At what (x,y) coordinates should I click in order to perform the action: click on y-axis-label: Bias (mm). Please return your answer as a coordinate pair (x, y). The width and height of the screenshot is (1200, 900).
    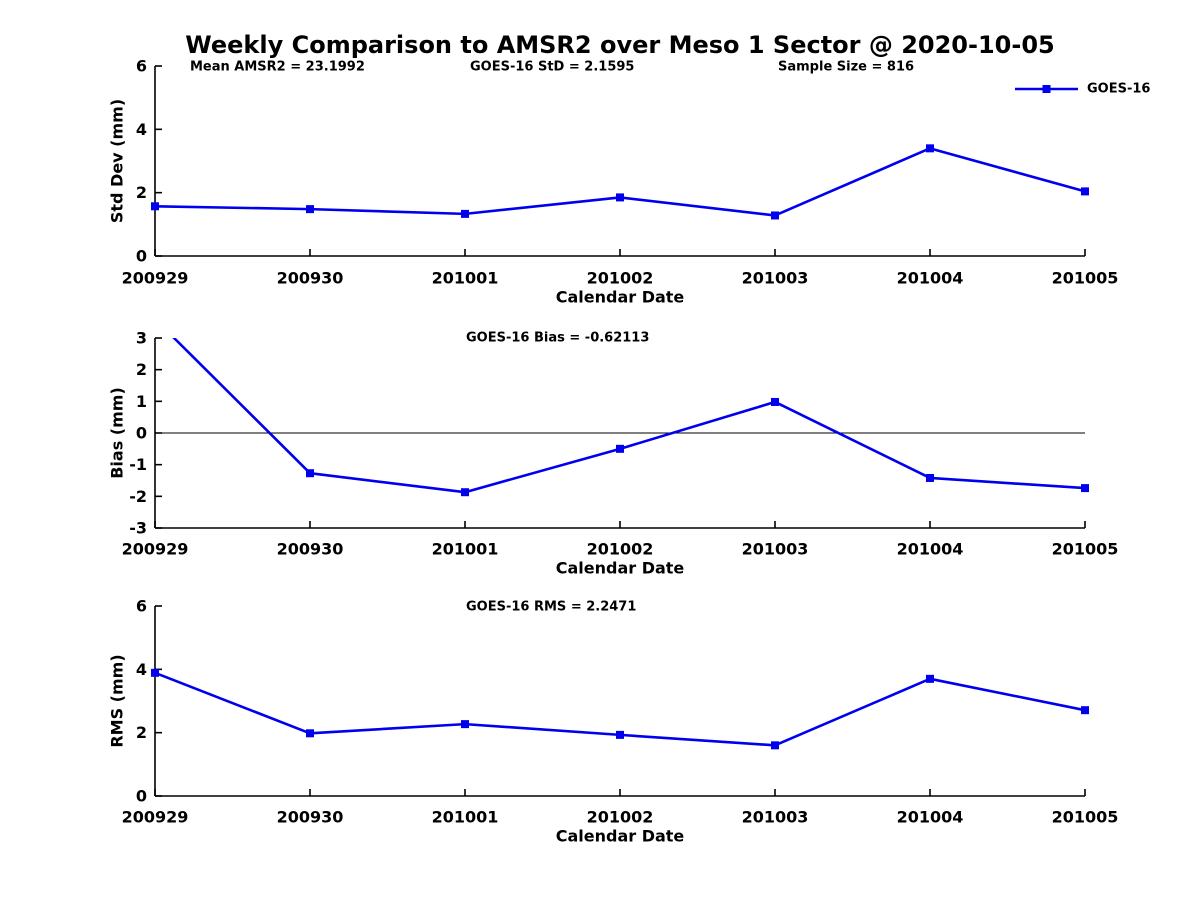
    Looking at the image, I should click on (117, 433).